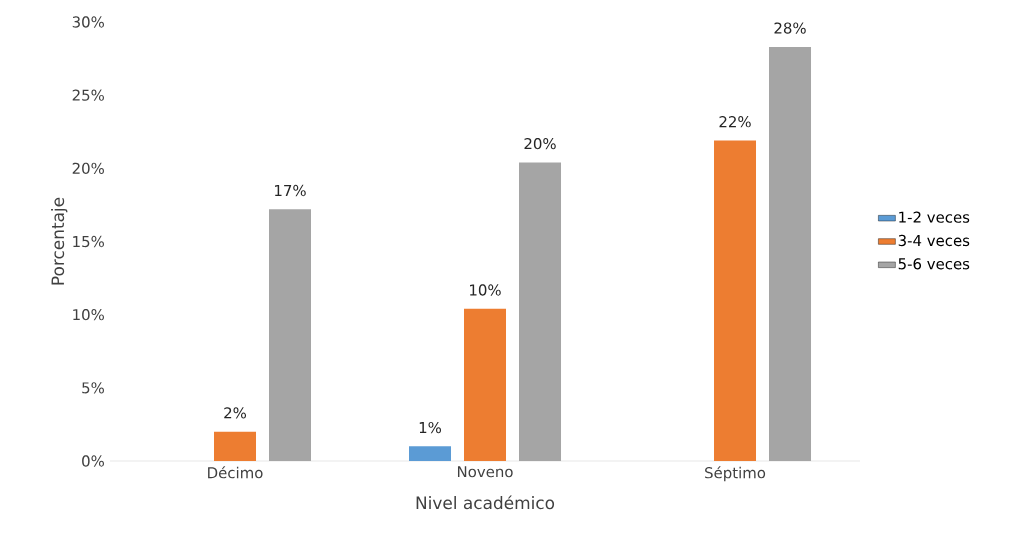  What do you see at coordinates (88, 241) in the screenshot?
I see `y-tick-label: 15%` at bounding box center [88, 241].